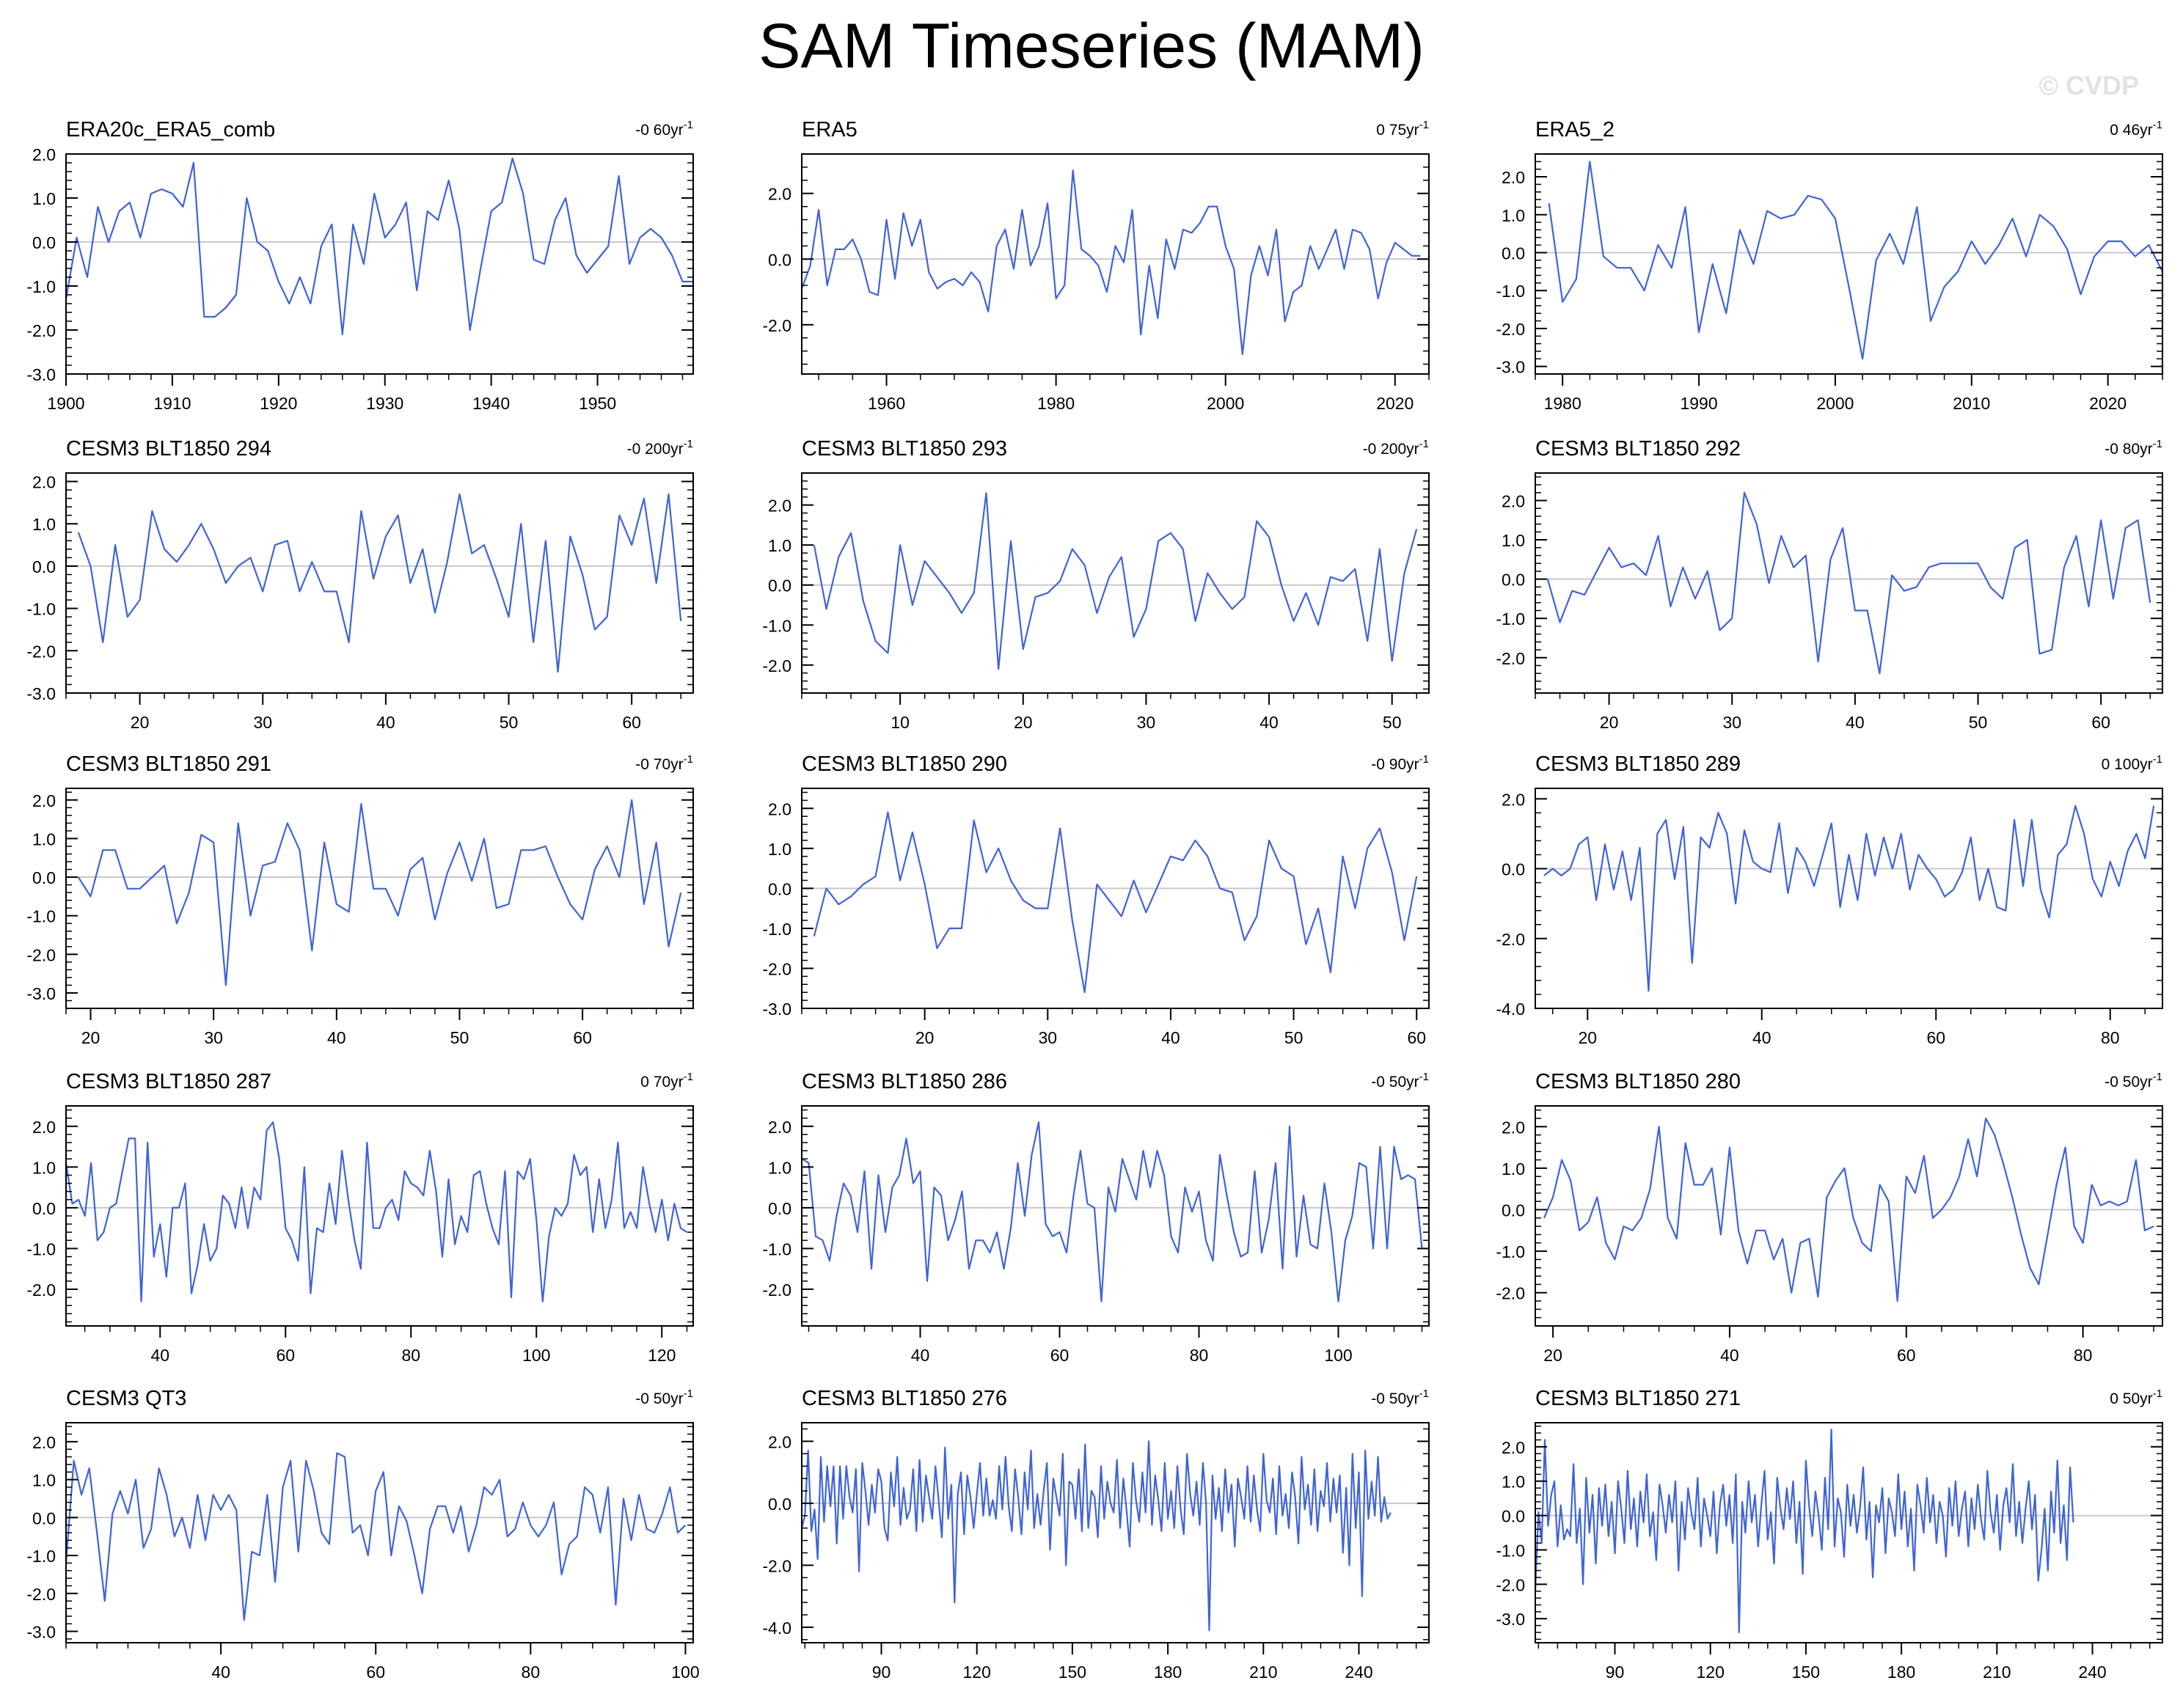  What do you see at coordinates (2136, 129) in the screenshot?
I see `trend-label: 0 46yr-1` at bounding box center [2136, 129].